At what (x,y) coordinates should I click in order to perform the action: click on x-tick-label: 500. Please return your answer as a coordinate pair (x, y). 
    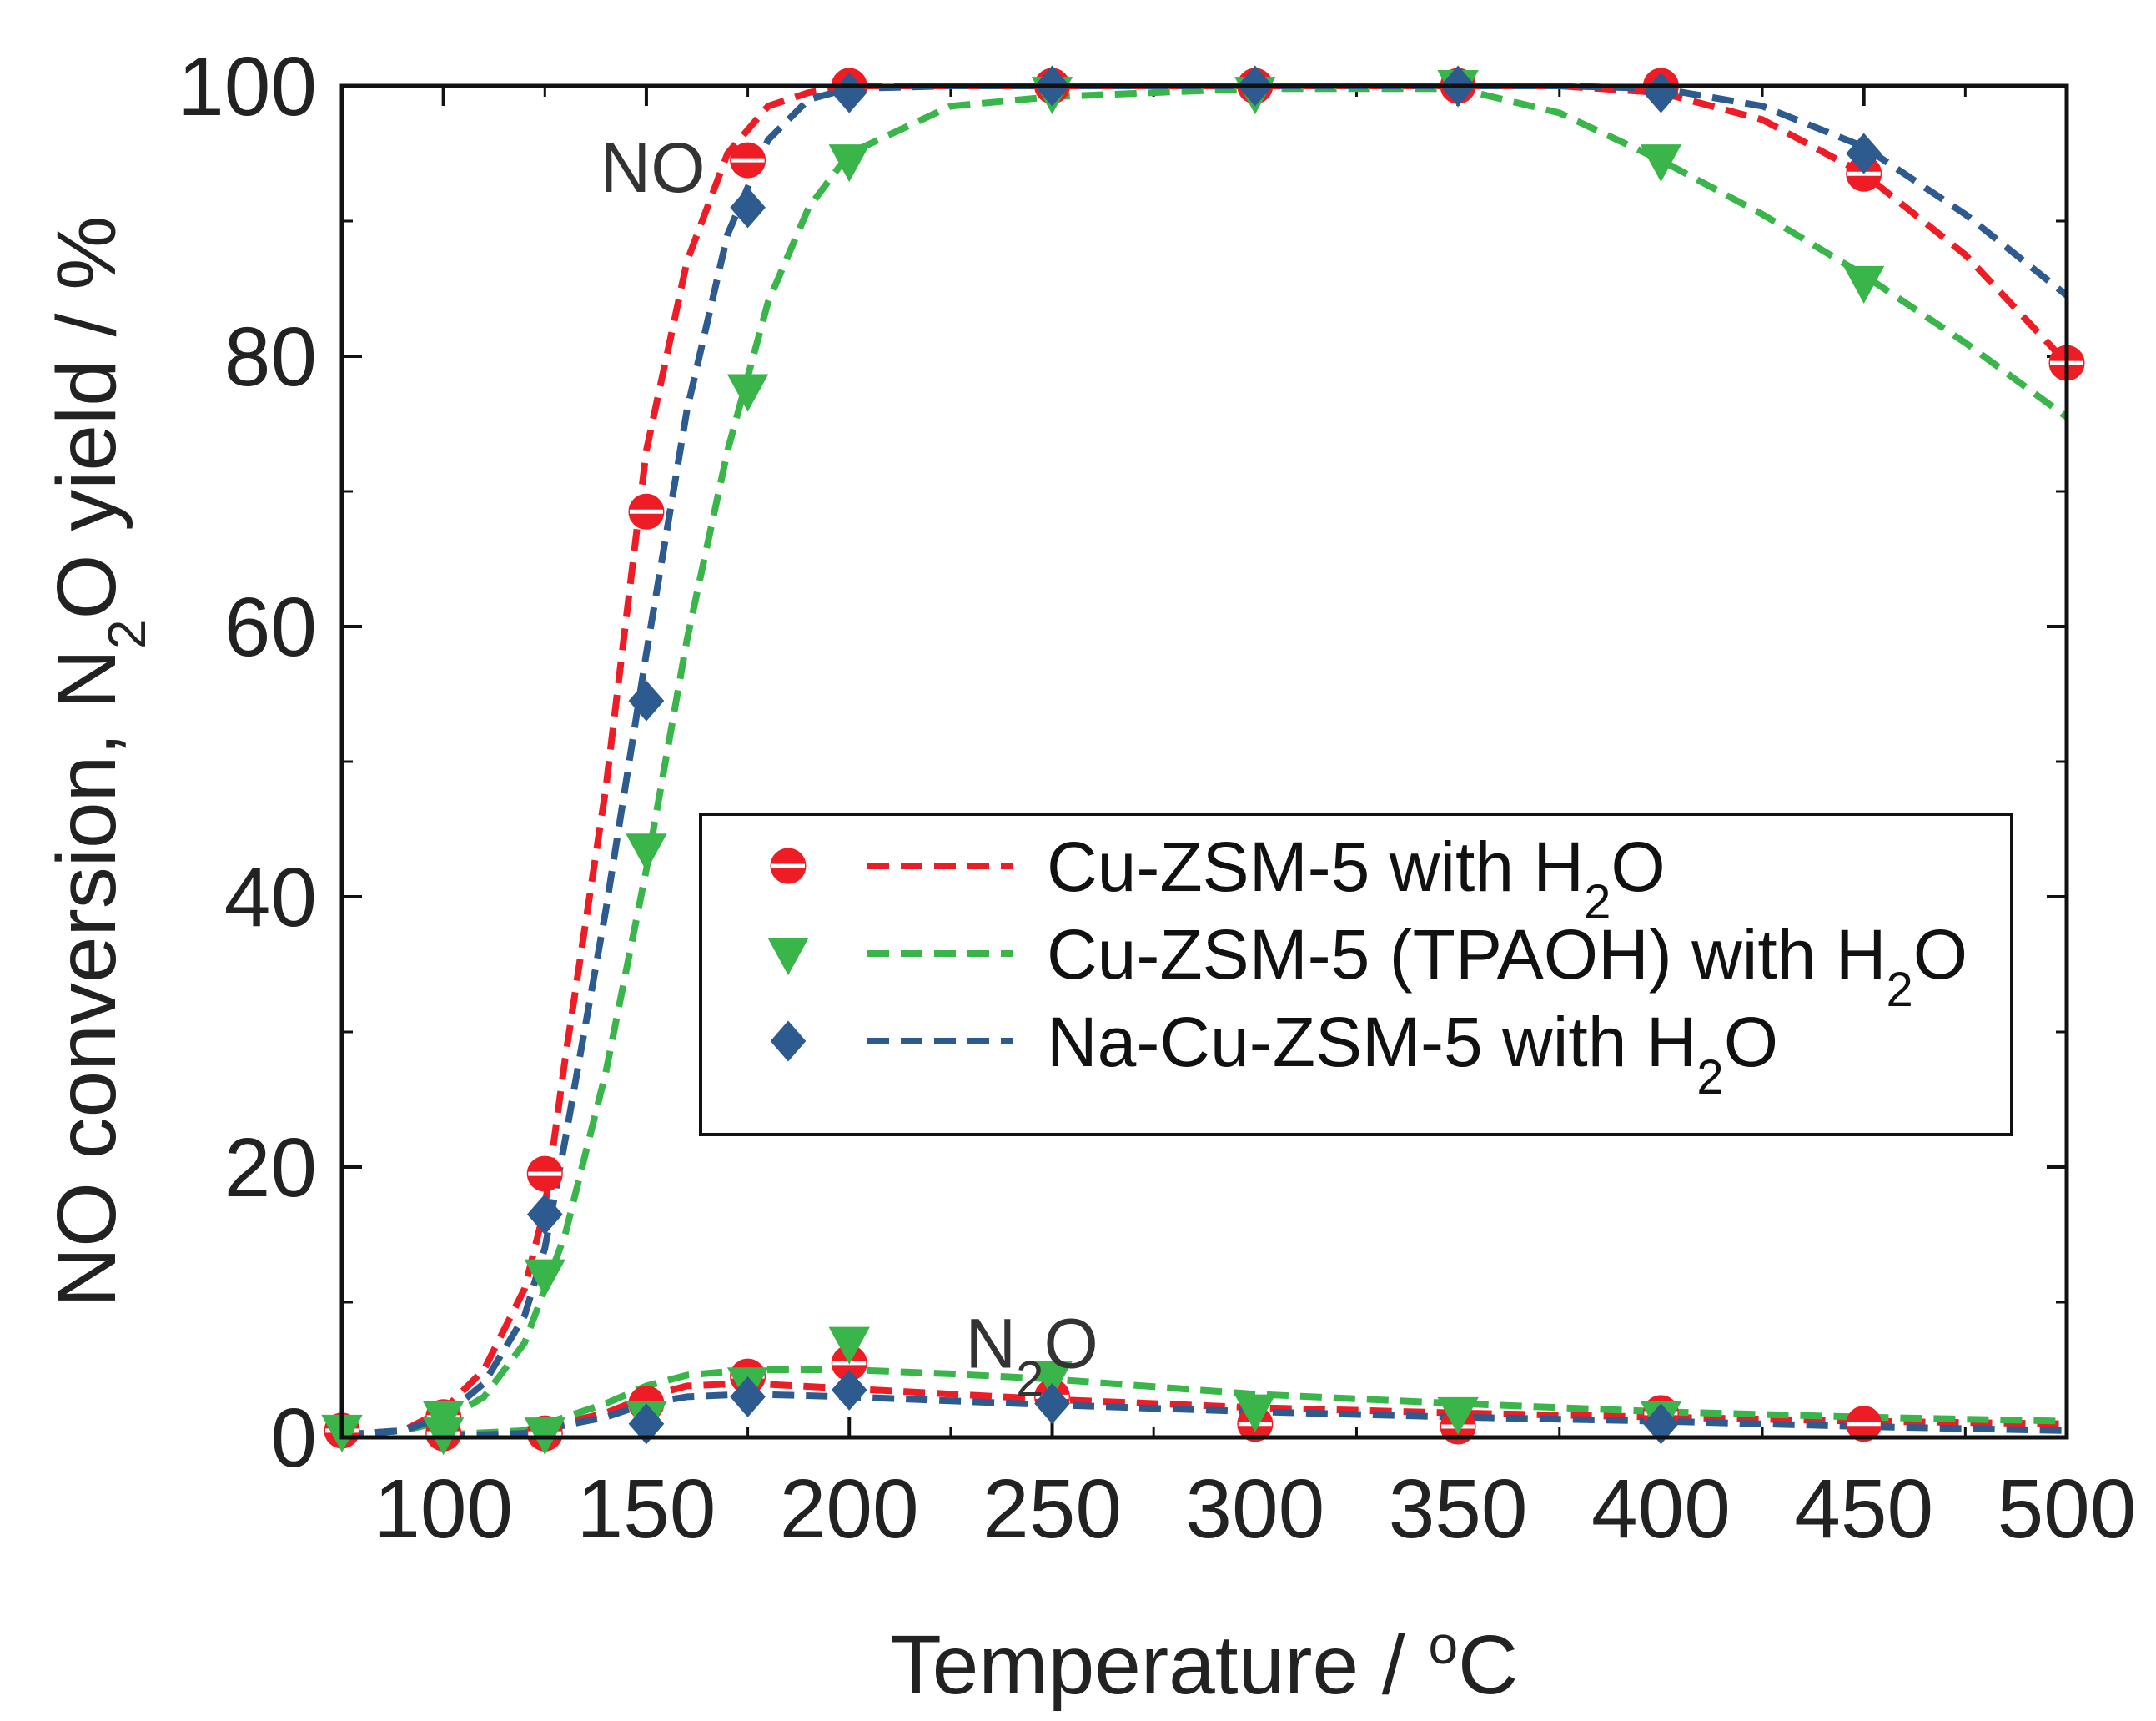
    Looking at the image, I should click on (2067, 1509).